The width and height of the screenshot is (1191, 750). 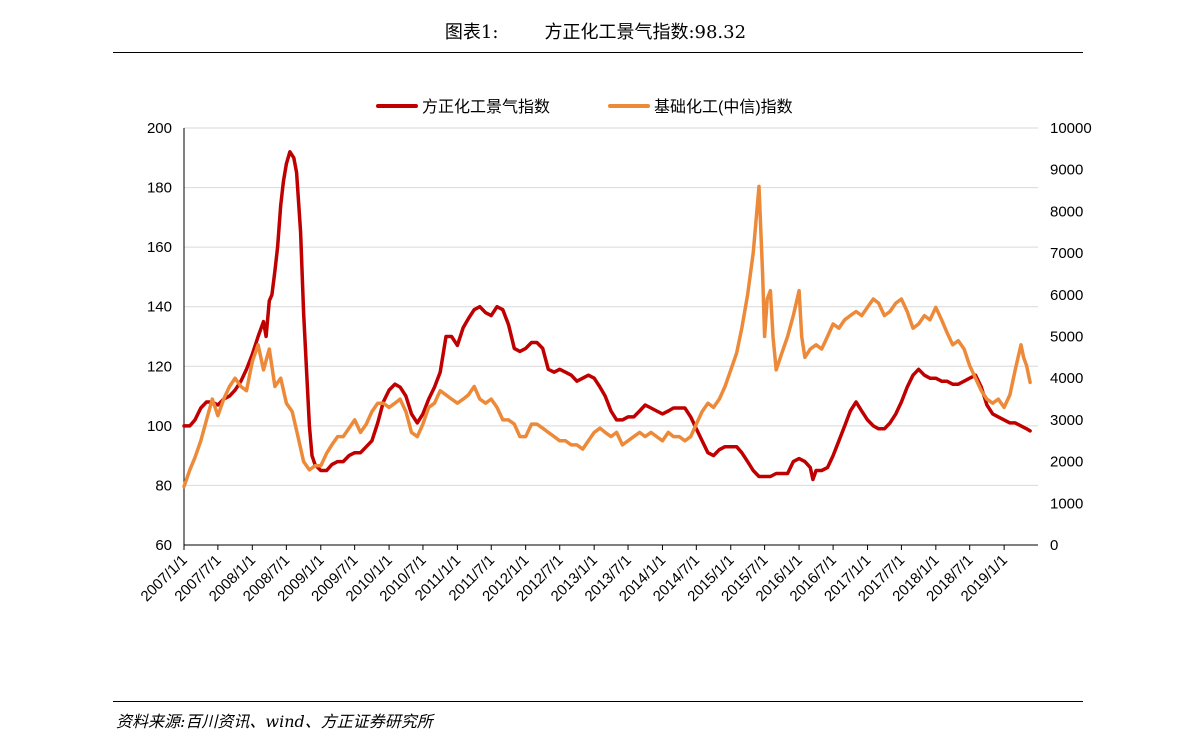 I want to click on bottom-rule, so click(x=598, y=701).